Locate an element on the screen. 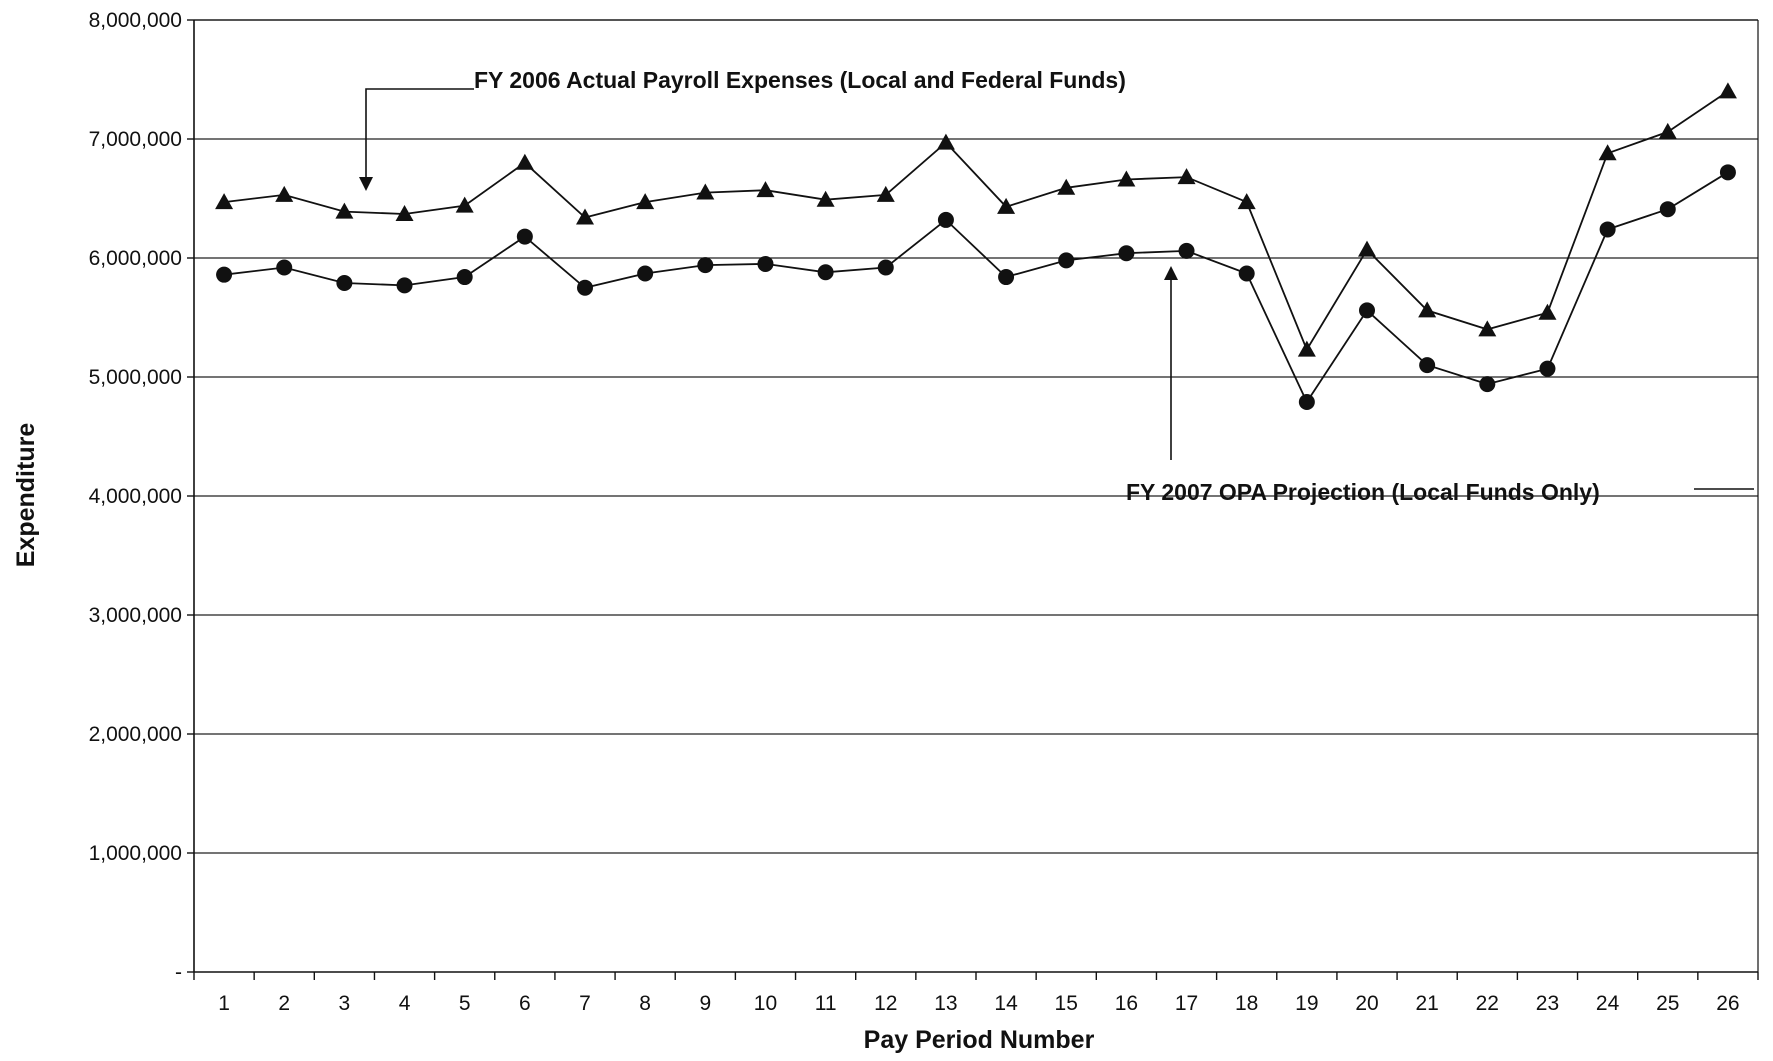  x-tick-label: 4 is located at coordinates (405, 1003).